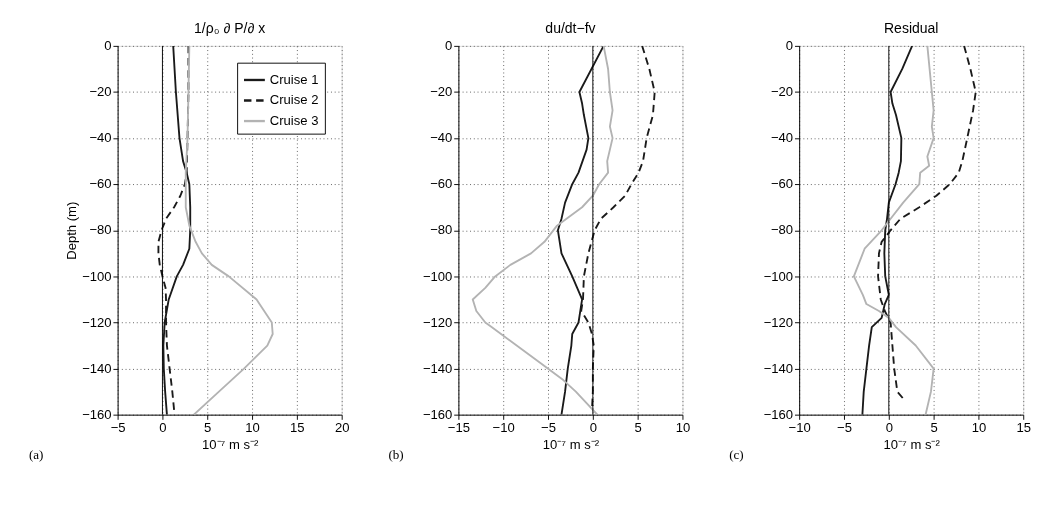 Image resolution: width=1041 pixels, height=513 pixels. I want to click on legend-label: Cruise 2, so click(294, 100).